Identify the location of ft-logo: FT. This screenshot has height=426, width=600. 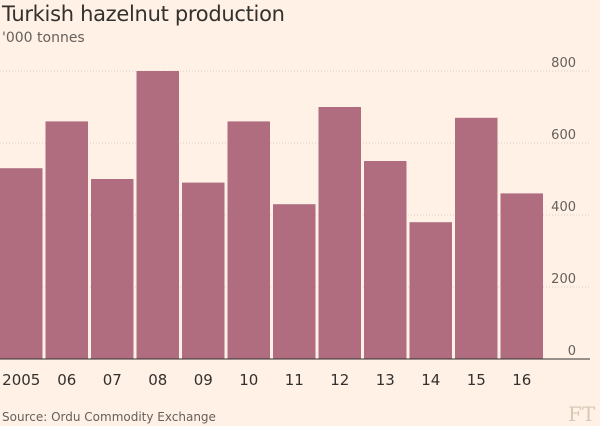
(582, 414).